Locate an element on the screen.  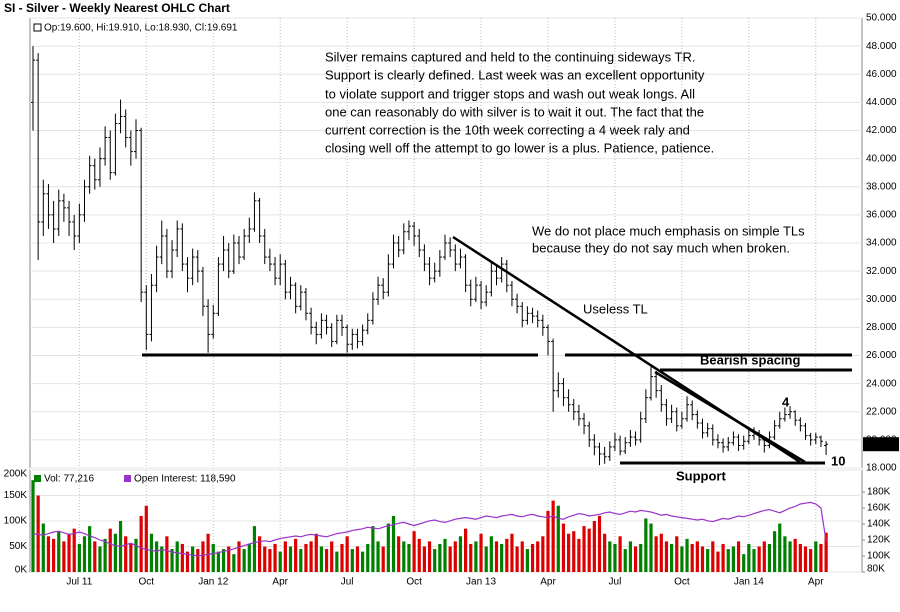
x-tick-label: Jul is located at coordinates (347, 582).